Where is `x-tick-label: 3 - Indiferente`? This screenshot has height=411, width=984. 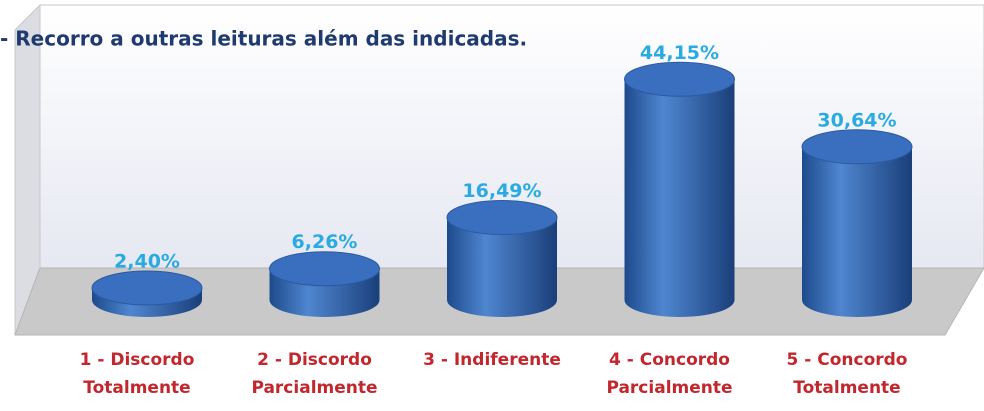
x-tick-label: 3 - Indiferente is located at coordinates (492, 360).